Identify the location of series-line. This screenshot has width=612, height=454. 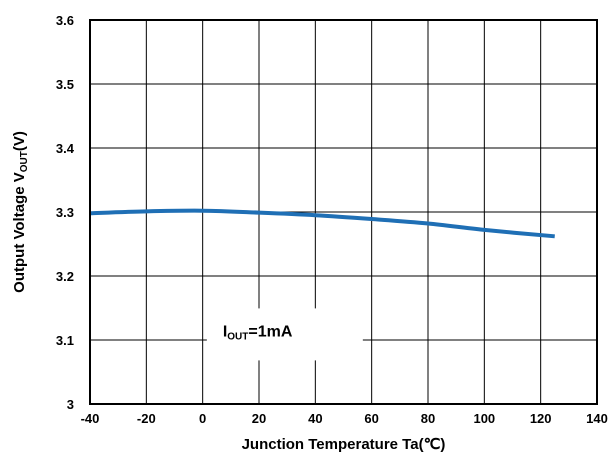
(322, 223).